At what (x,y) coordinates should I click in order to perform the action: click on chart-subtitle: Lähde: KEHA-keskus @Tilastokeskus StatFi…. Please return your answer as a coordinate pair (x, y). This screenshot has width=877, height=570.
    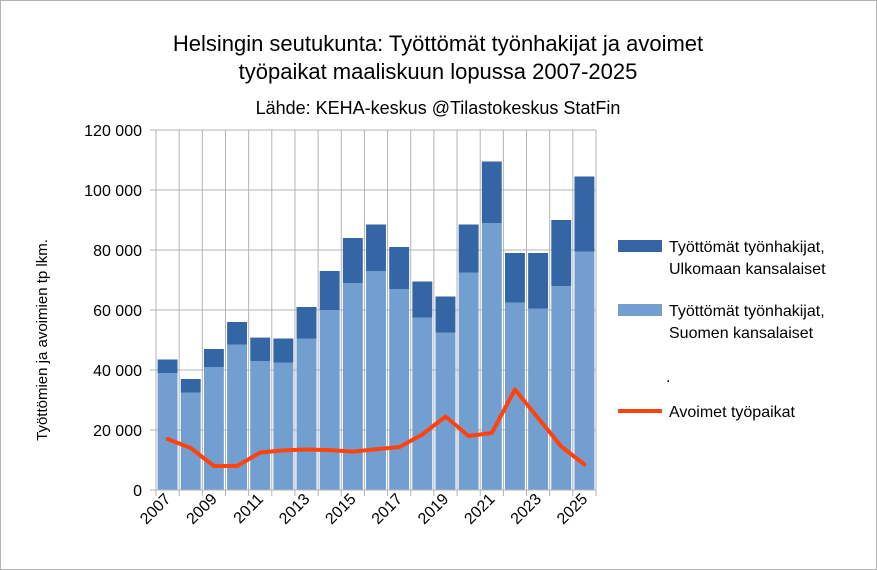
    Looking at the image, I should click on (438, 108).